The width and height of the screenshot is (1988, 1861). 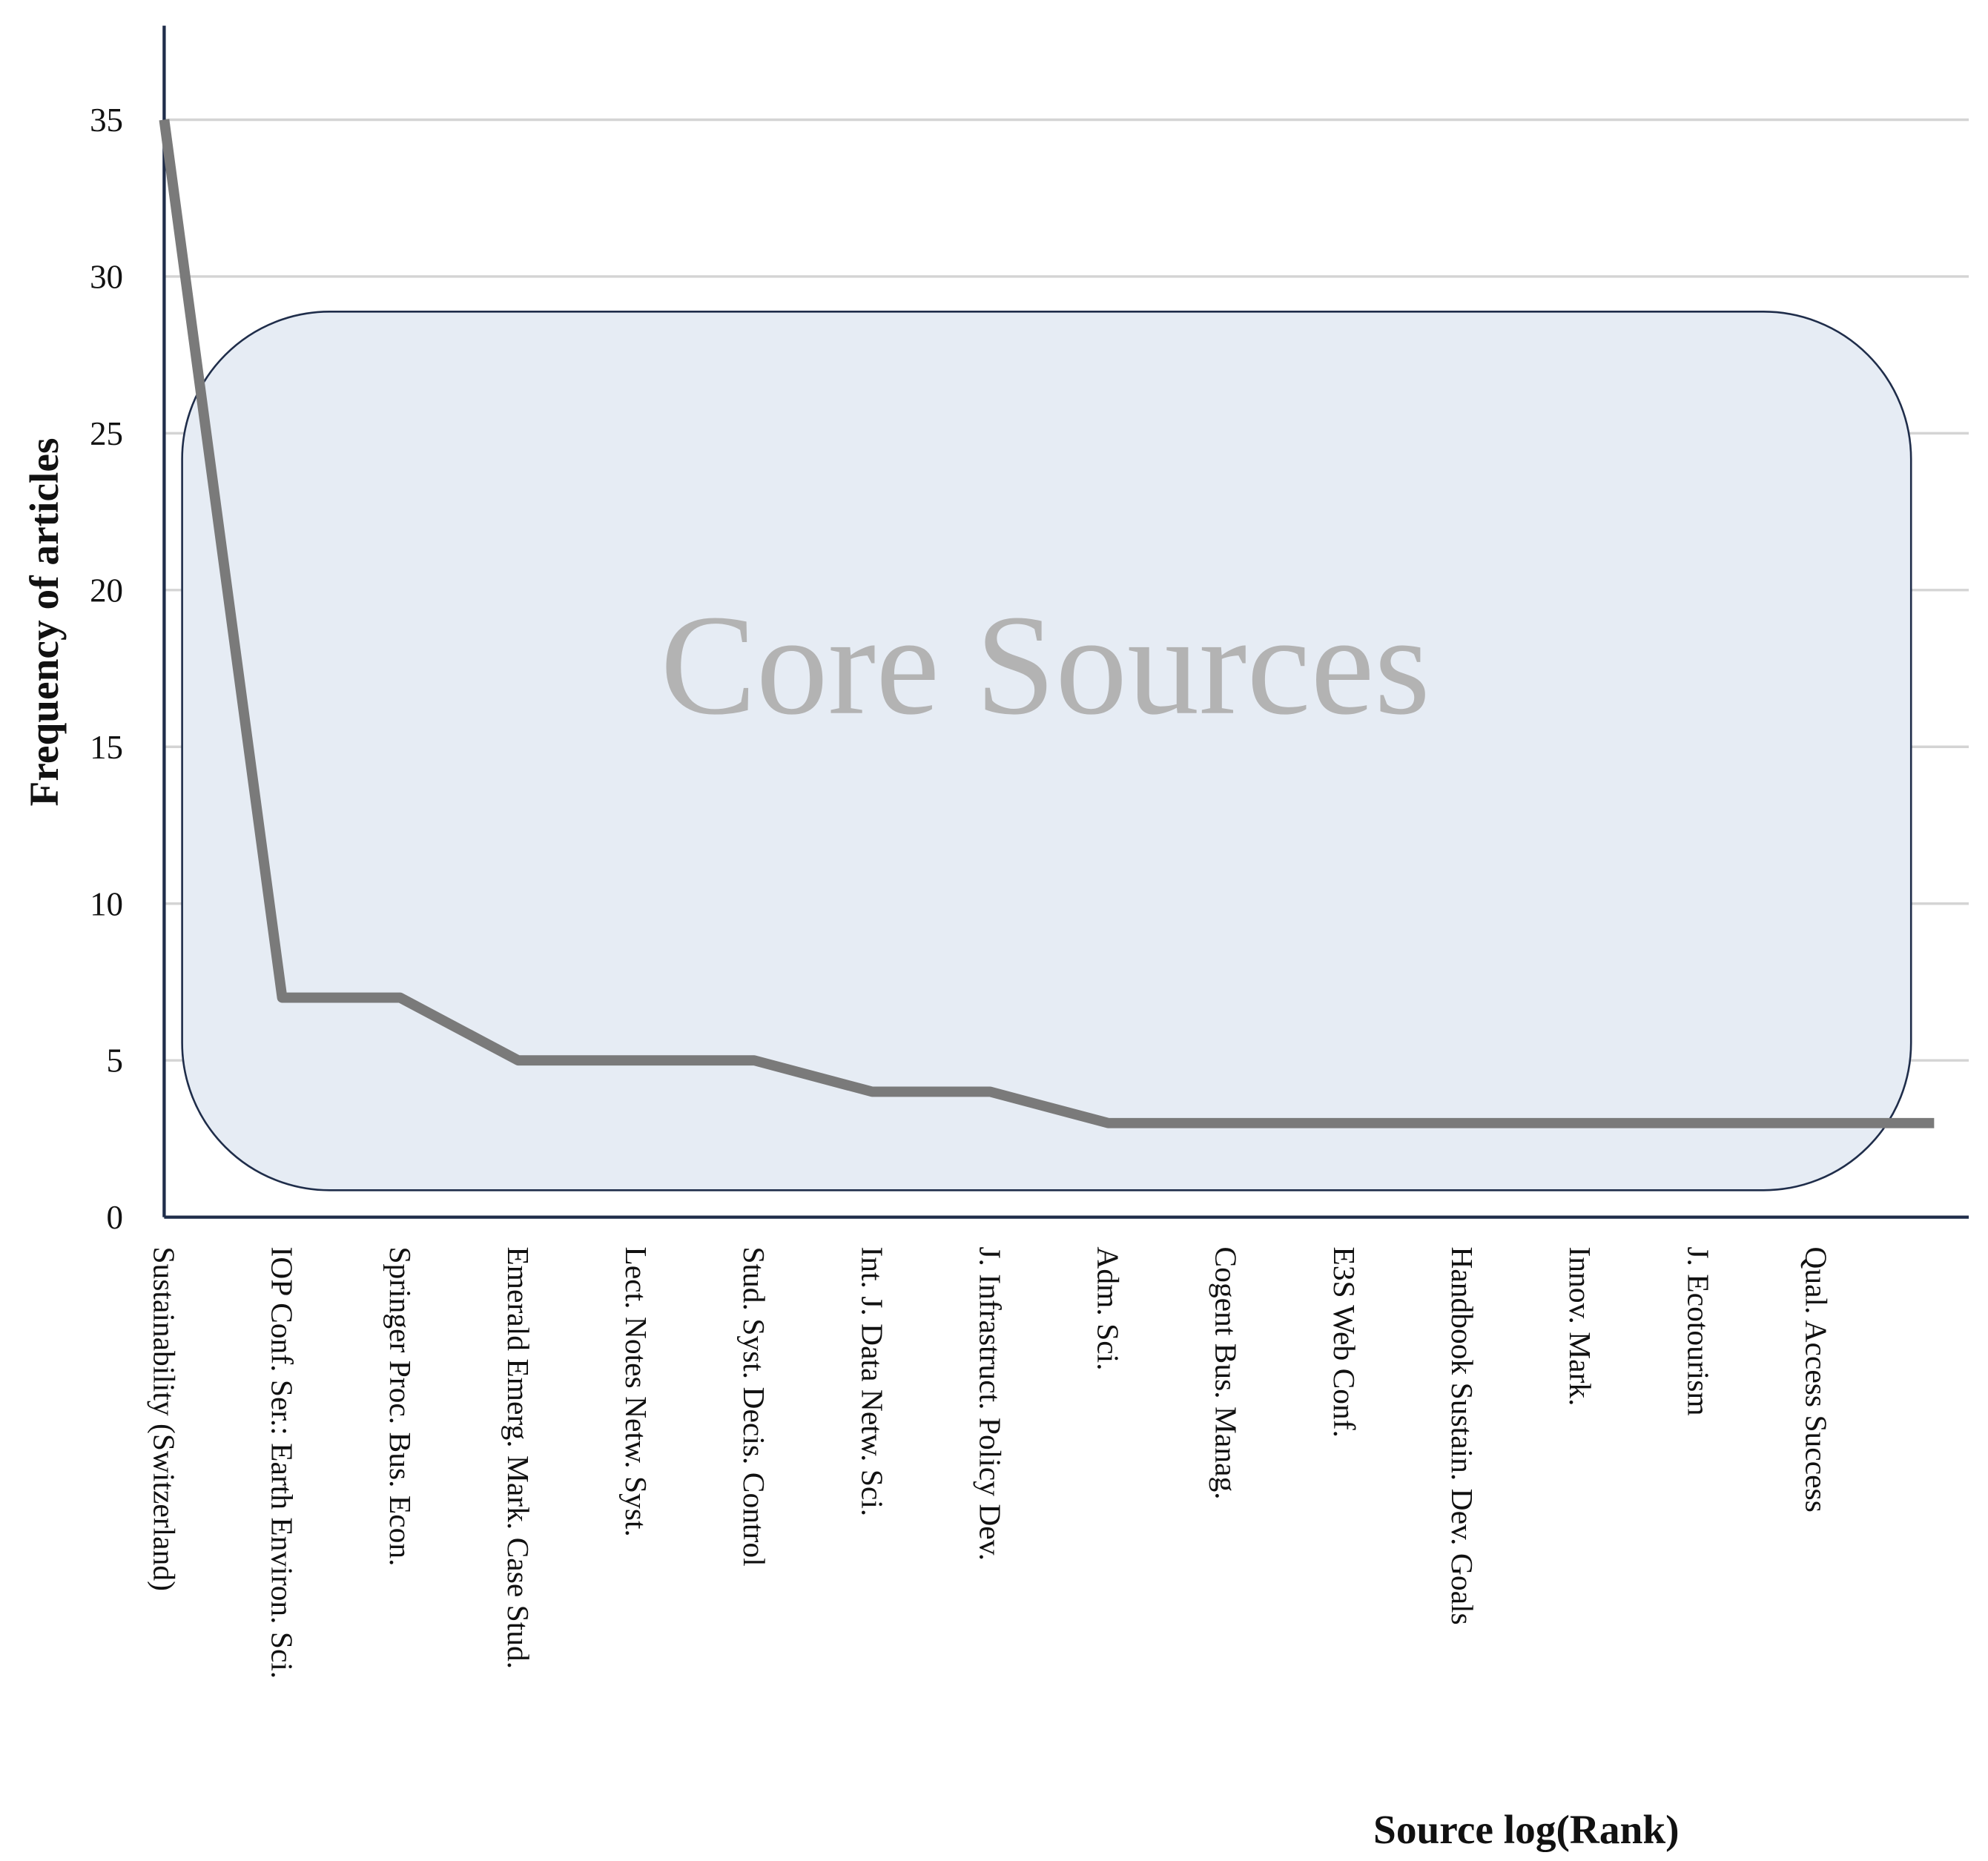 I want to click on x-tick-label: Qual. Access Success, so click(x=1816, y=1379).